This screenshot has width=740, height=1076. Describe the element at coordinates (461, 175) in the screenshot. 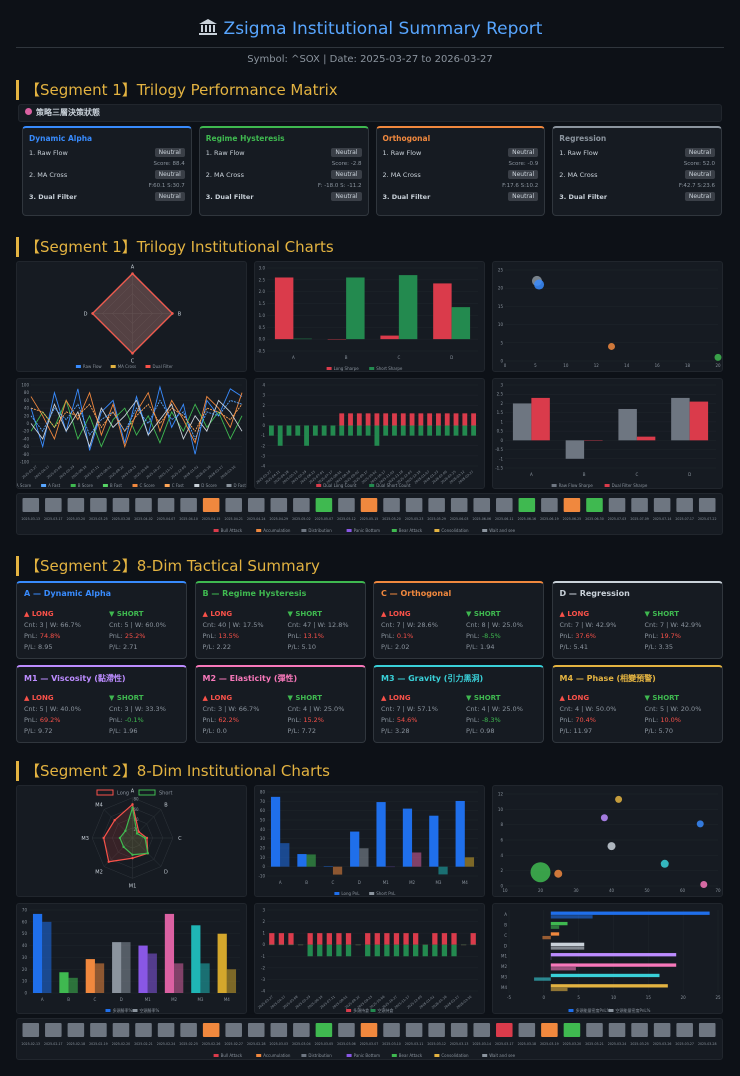

I see `matrix-row: 2. MA Cross Neutral` at that location.